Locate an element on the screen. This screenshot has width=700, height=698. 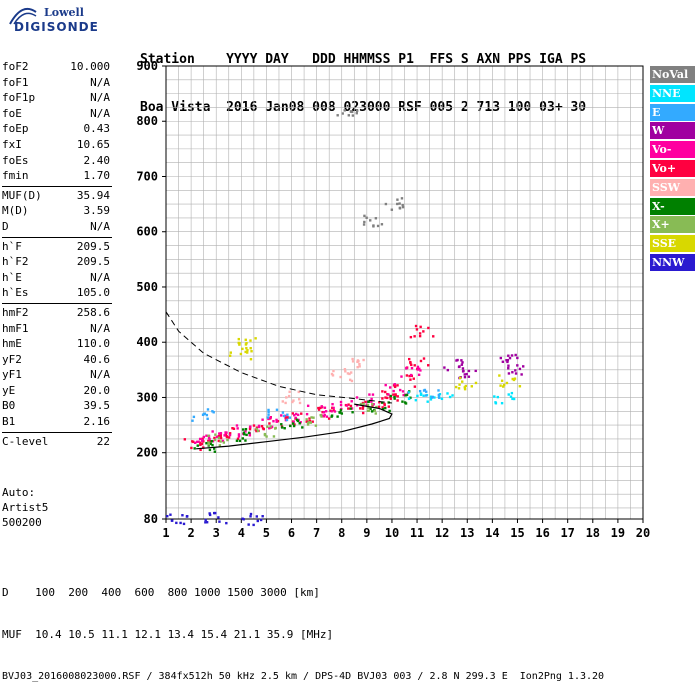
param-value: 39.5 is located at coordinates (97, 406).